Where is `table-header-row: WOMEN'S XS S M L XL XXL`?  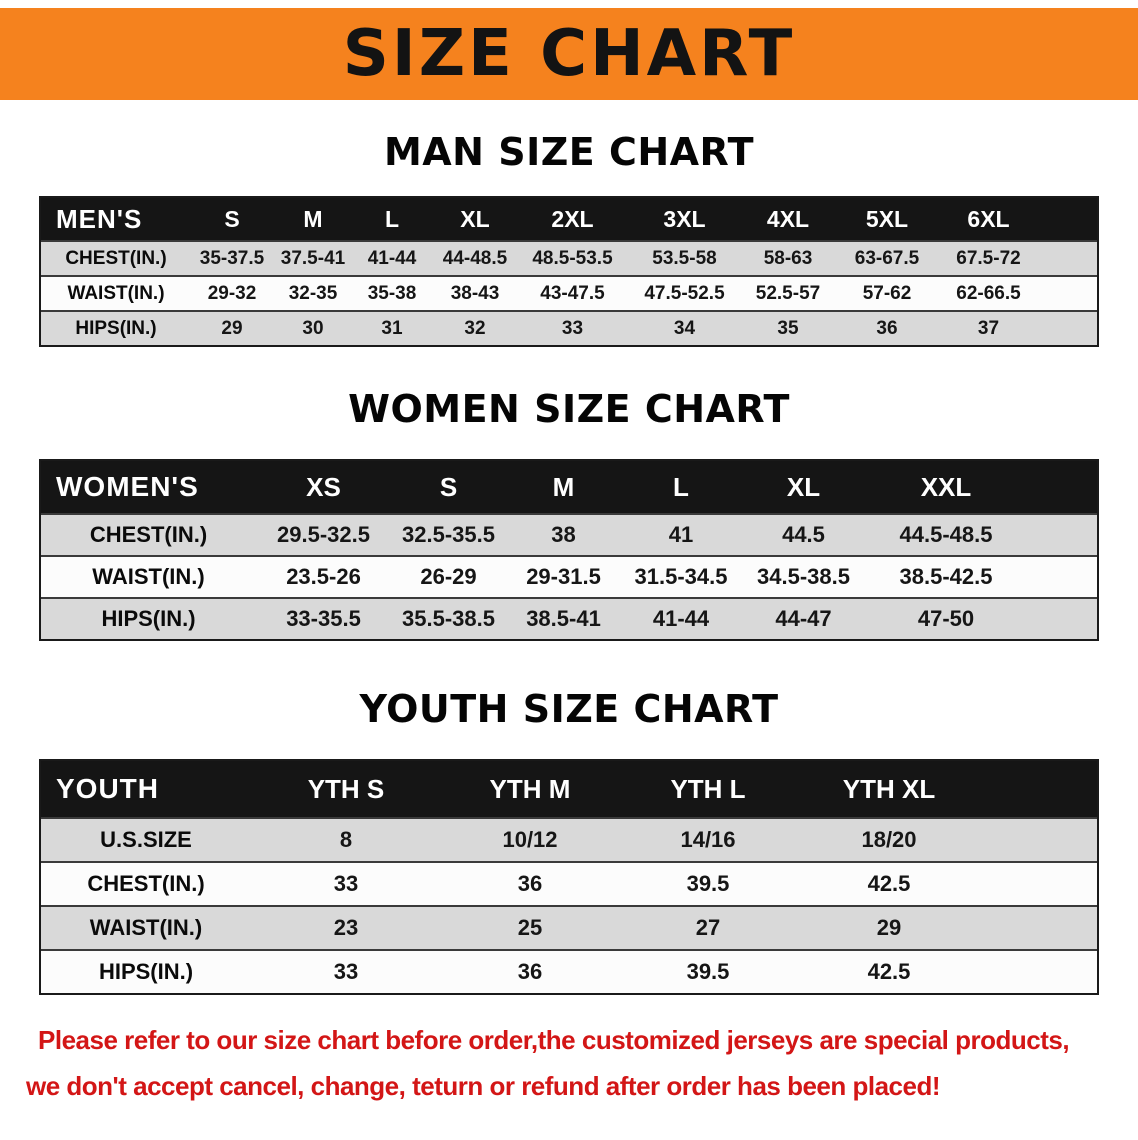
table-header-row: WOMEN'S XS S M L XL XXL is located at coordinates (569, 487).